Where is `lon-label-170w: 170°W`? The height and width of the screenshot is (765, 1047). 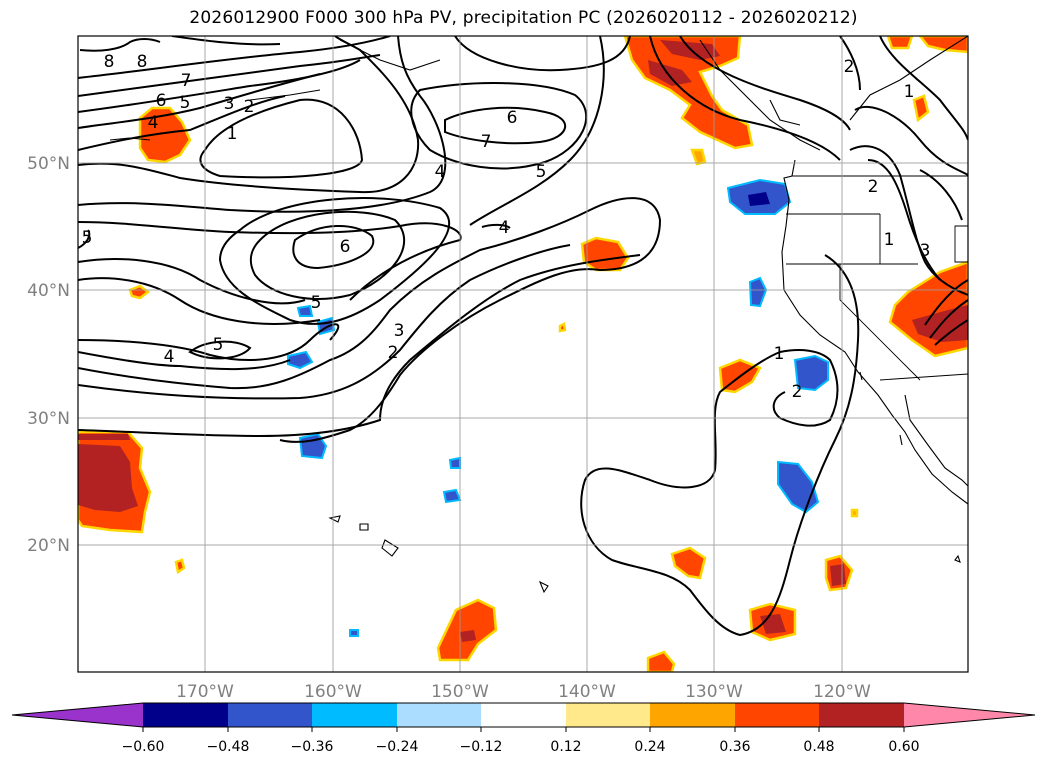
lon-label-170w: 170°W is located at coordinates (205, 692).